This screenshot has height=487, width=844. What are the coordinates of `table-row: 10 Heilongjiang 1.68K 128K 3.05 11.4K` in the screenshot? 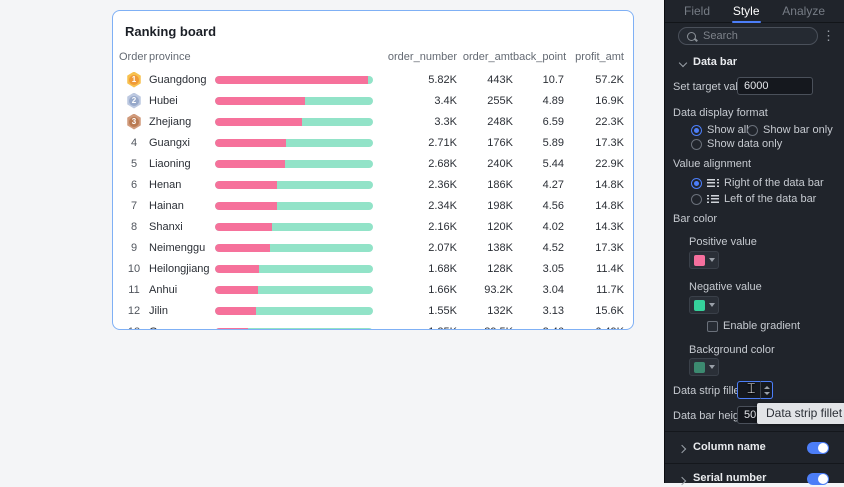 It's located at (373, 268).